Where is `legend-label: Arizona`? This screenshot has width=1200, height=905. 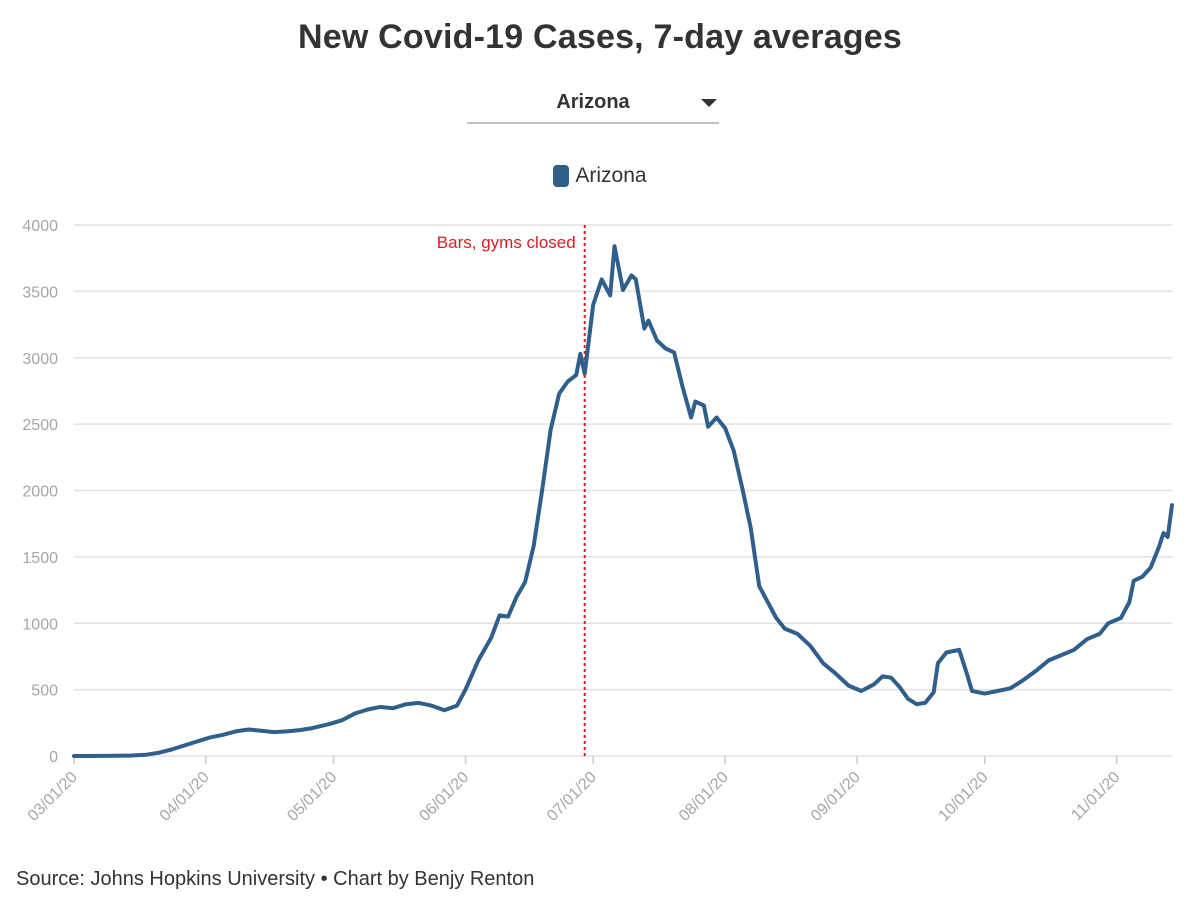
legend-label: Arizona is located at coordinates (611, 175).